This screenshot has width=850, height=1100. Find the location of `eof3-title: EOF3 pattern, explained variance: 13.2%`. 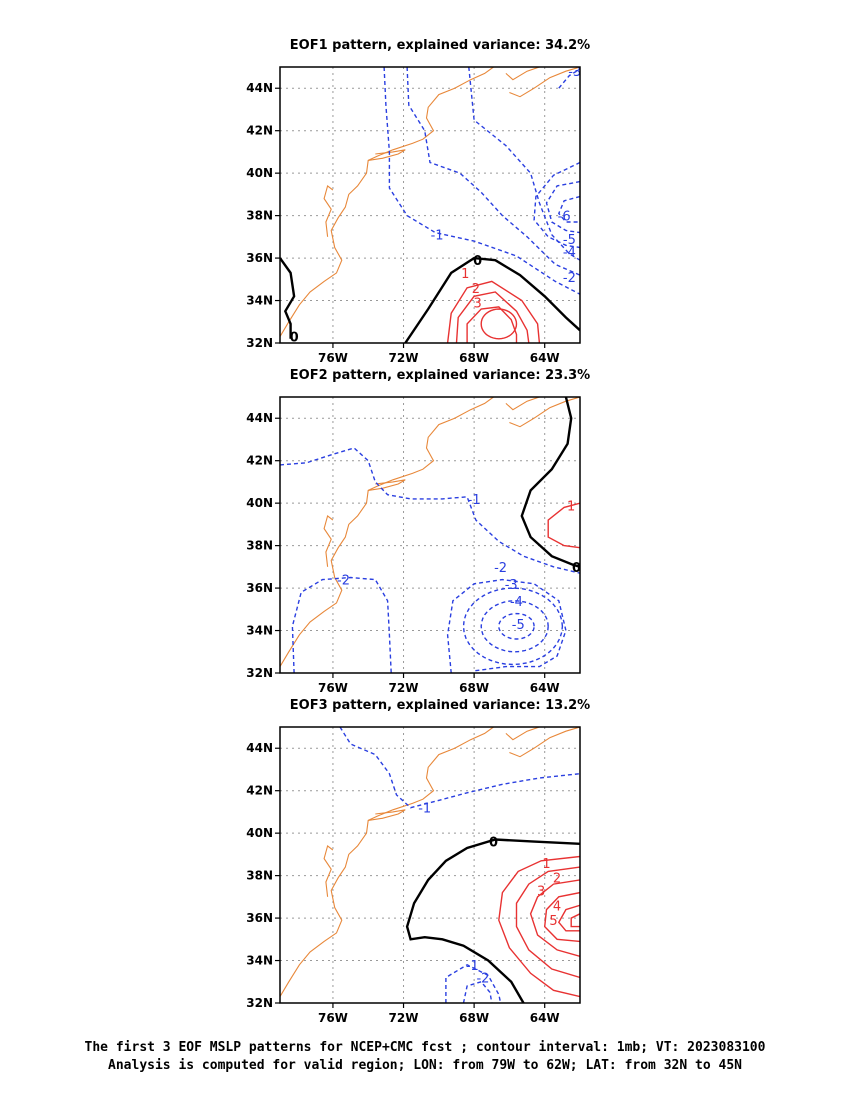

eof3-title: EOF3 pattern, explained variance: 13.2% is located at coordinates (440, 705).